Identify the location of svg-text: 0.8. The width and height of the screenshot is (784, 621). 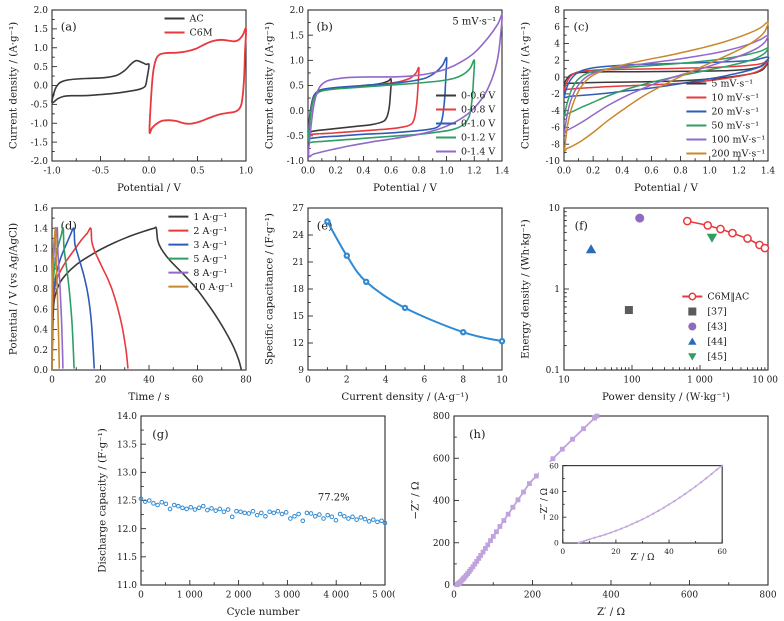
(680, 172).